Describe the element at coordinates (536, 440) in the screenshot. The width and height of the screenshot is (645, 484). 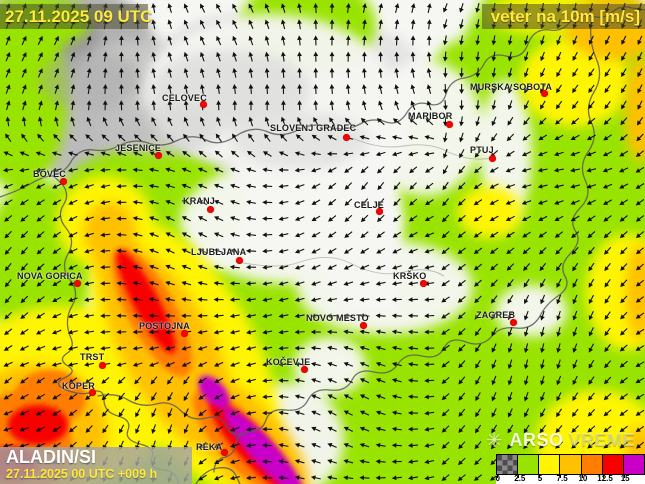
I see `arso-org-label: ARSO` at that location.